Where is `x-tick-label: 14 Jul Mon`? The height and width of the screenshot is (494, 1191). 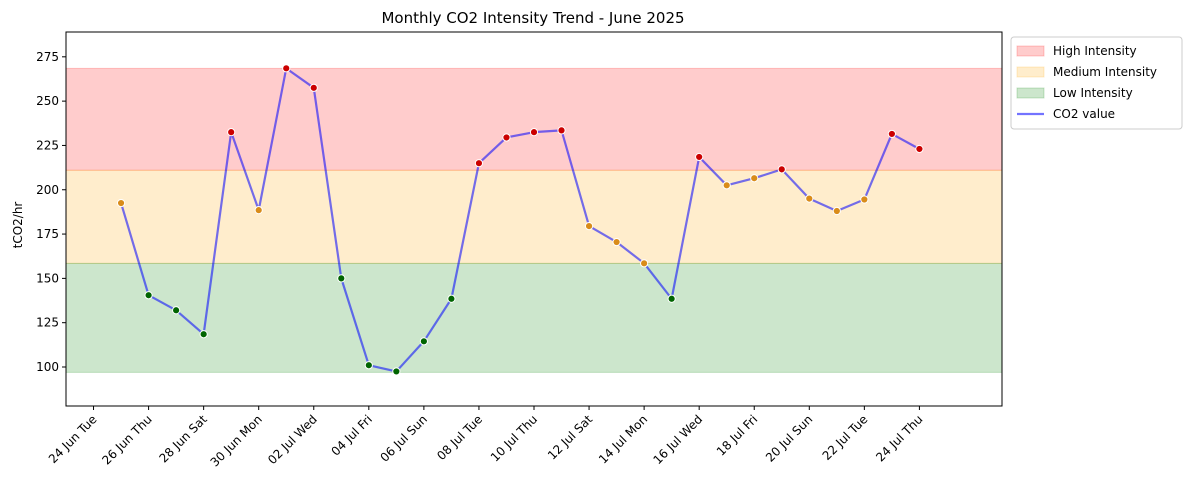 x-tick-label: 14 Jul Mon is located at coordinates (623, 439).